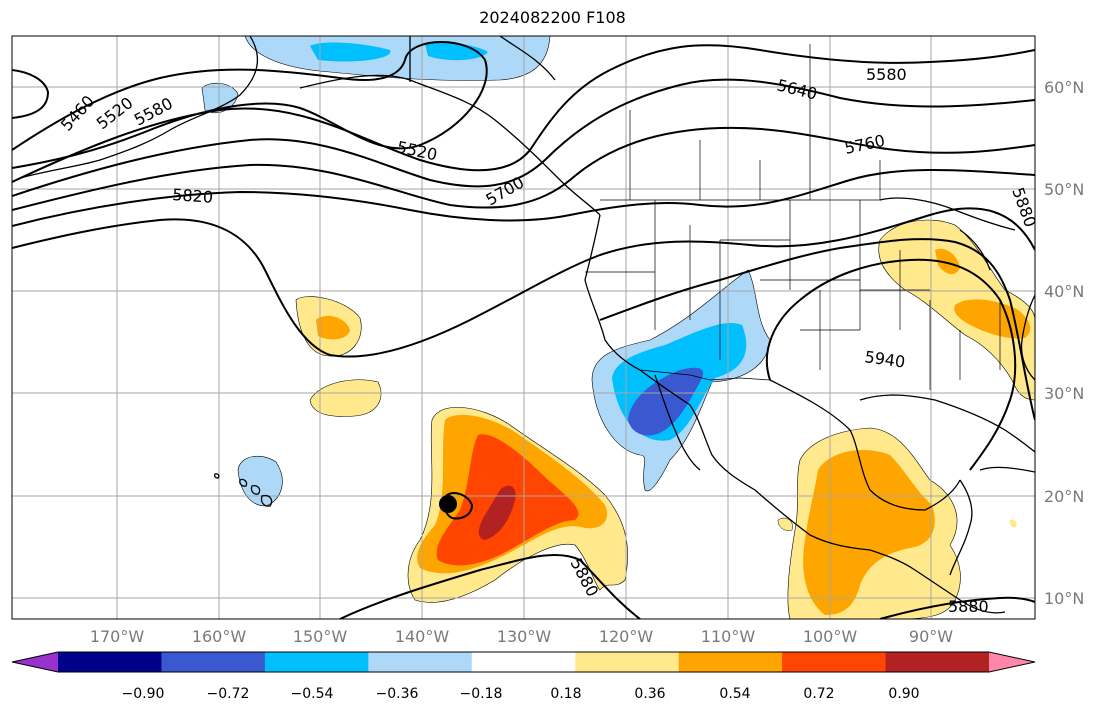 The image size is (1105, 712). Describe the element at coordinates (734, 694) in the screenshot. I see `colorbar-tick: 0.54` at that location.